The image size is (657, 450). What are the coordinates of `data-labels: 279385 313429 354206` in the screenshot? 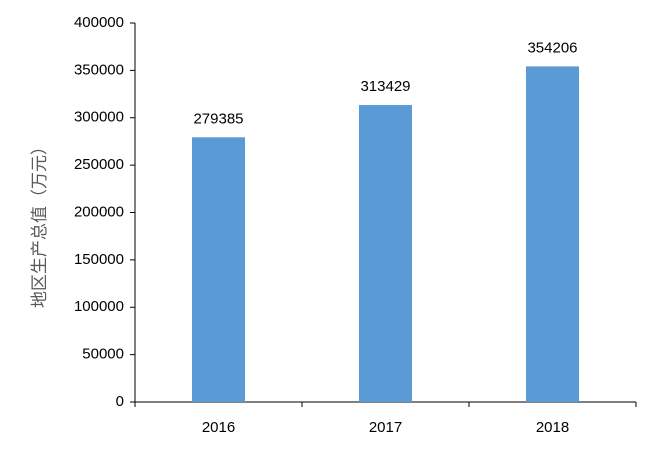 It's located at (385, 83).